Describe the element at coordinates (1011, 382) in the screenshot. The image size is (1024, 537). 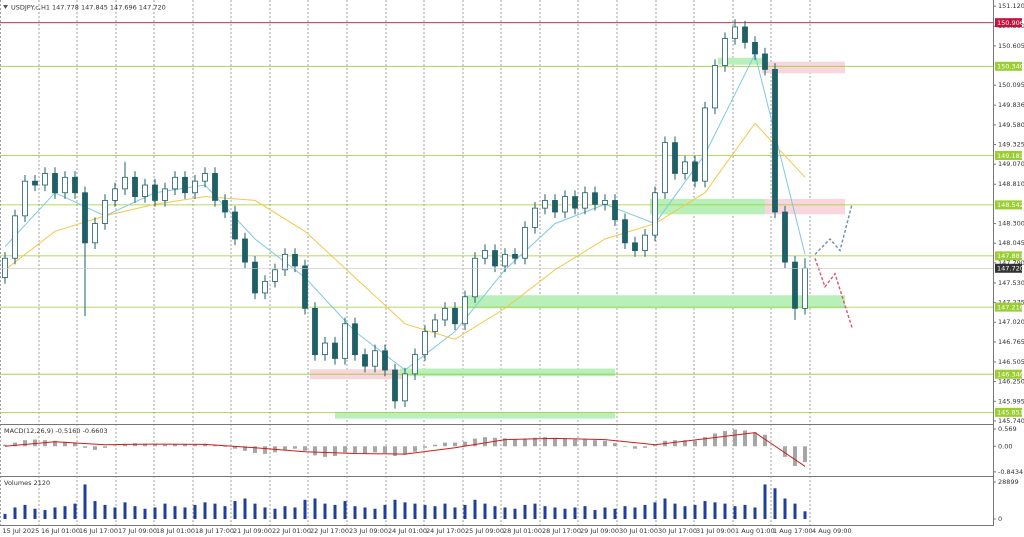
I see `y-tick-label: 146.250` at that location.